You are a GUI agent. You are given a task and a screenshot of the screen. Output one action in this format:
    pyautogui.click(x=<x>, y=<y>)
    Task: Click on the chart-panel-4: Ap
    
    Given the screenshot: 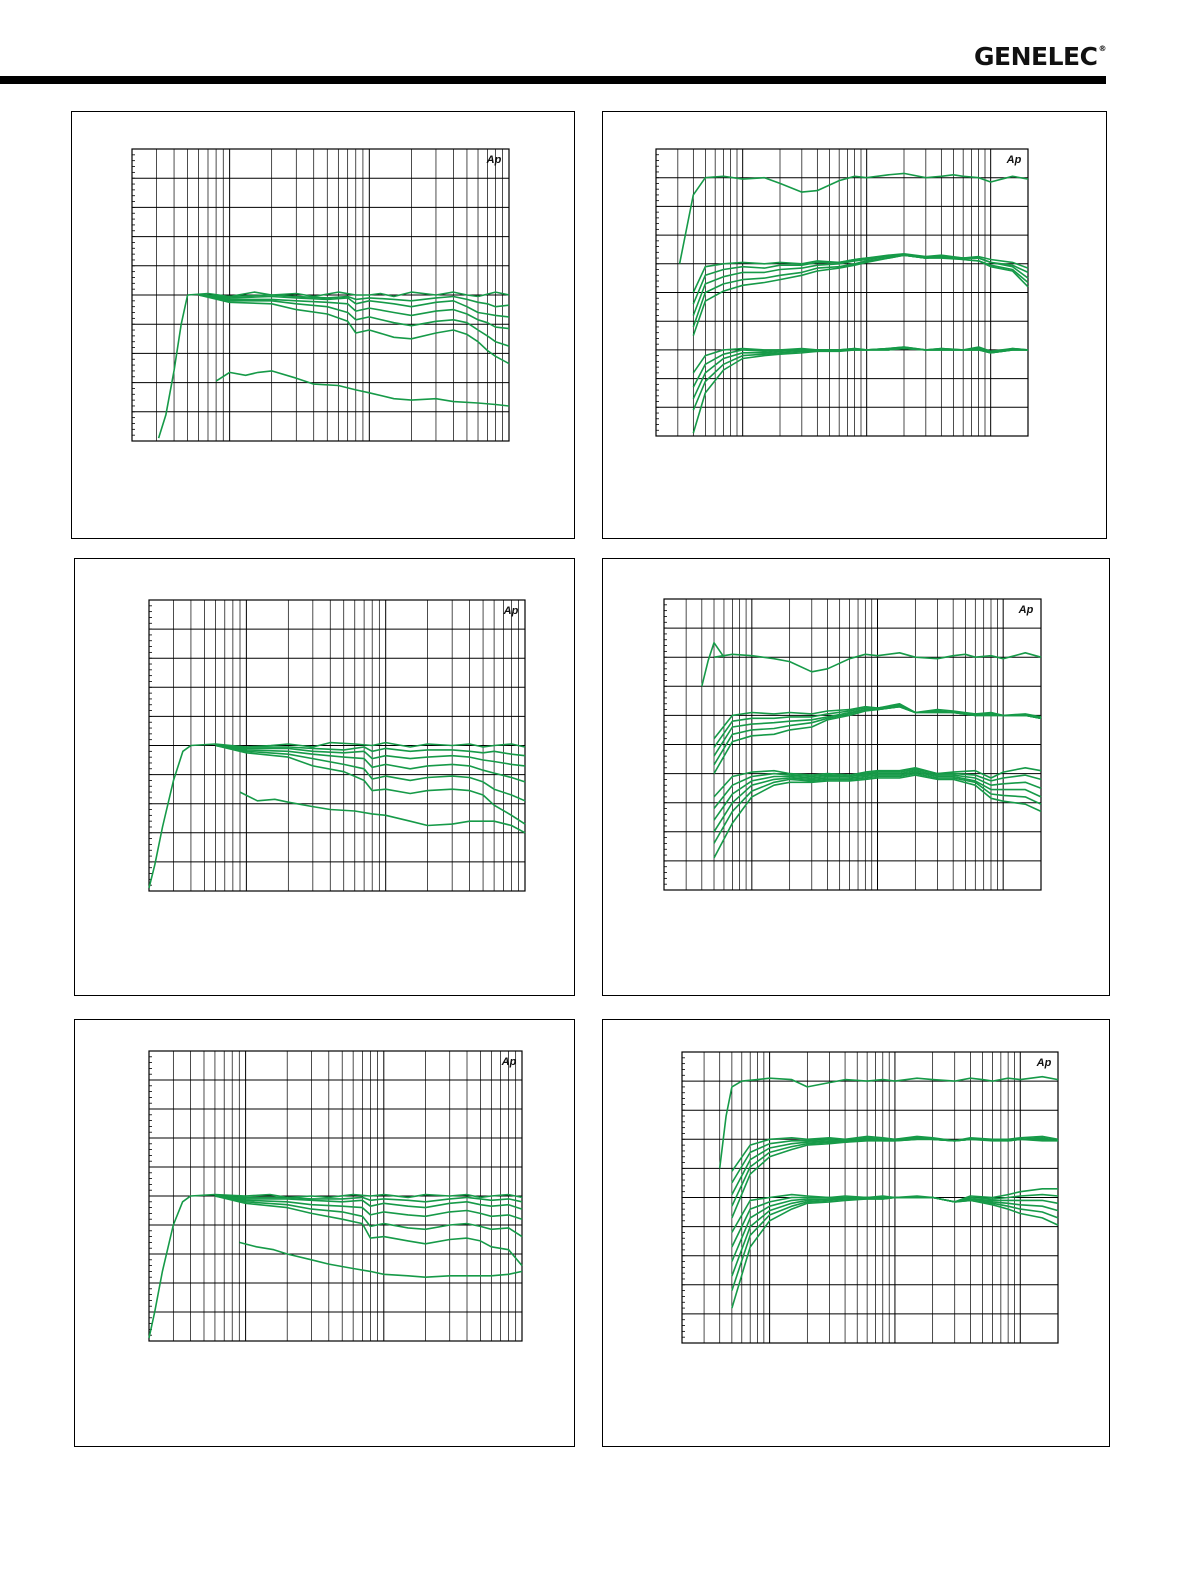 What is the action you would take?
    pyautogui.click(x=856, y=777)
    